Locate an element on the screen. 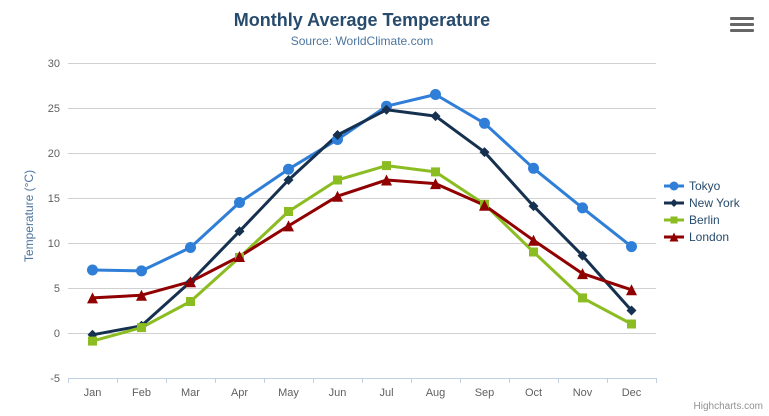 The height and width of the screenshot is (416, 769). credits-link: Highcharts.com is located at coordinates (728, 406).